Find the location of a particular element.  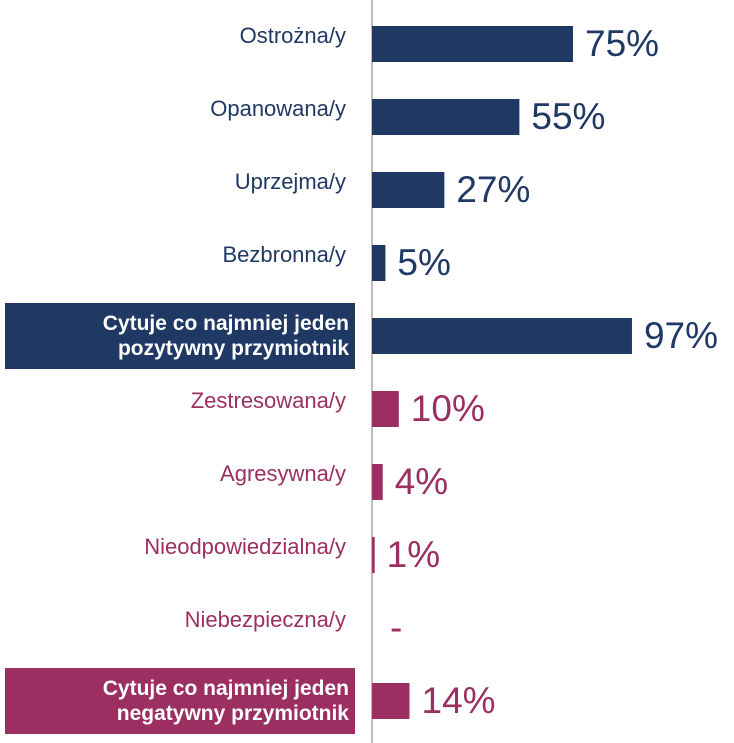

value-label: 97% is located at coordinates (681, 335).